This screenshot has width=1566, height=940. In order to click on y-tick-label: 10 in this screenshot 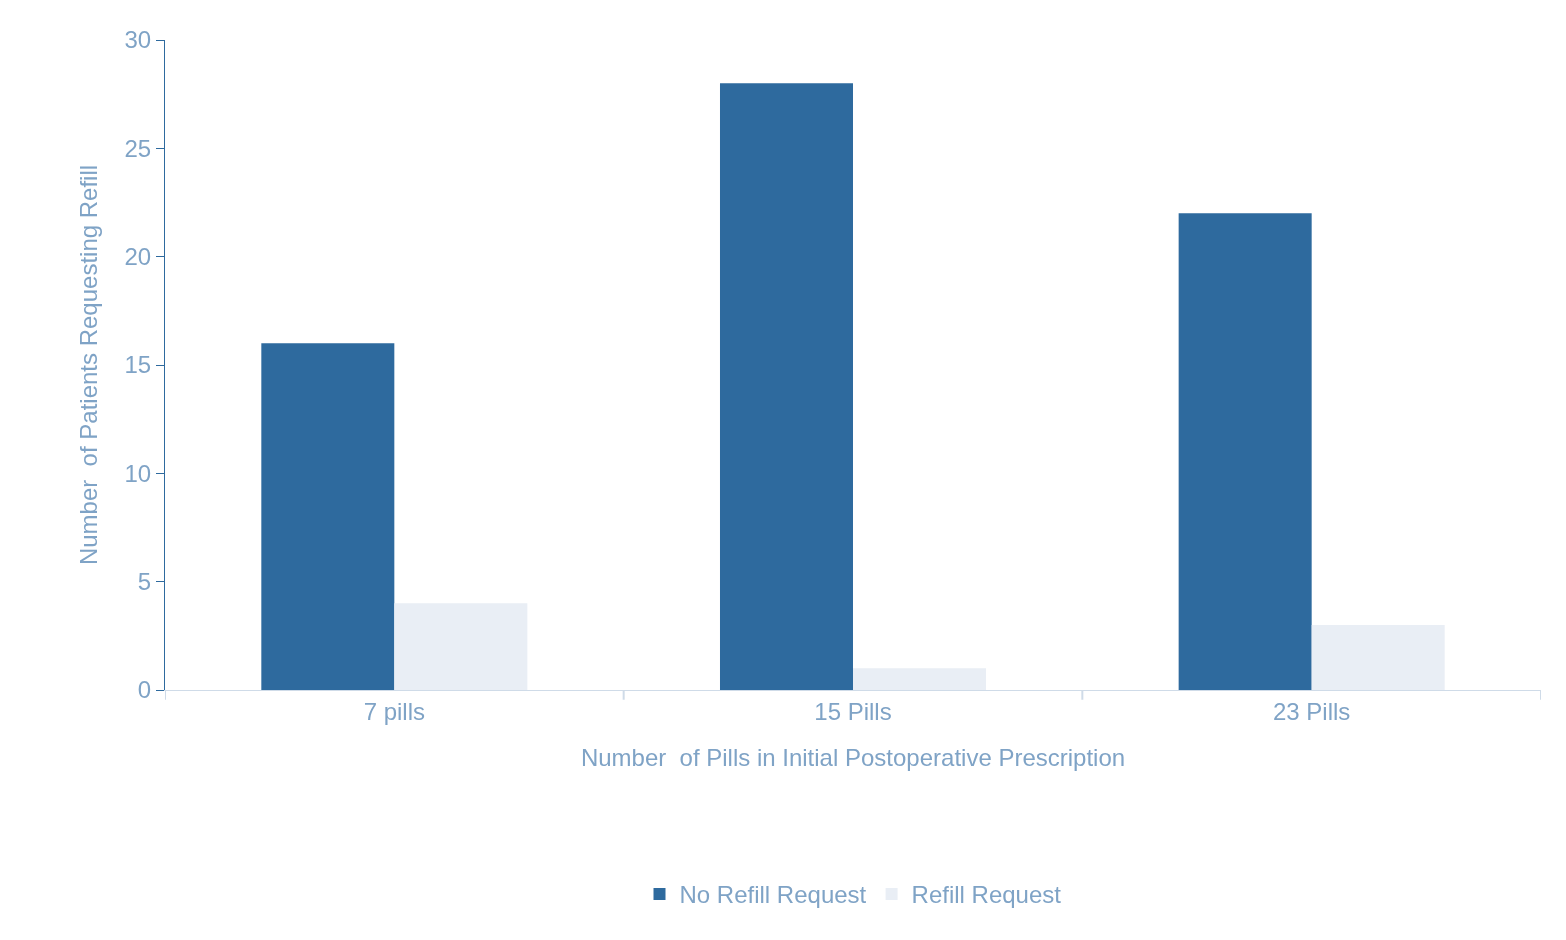, I will do `click(138, 473)`.